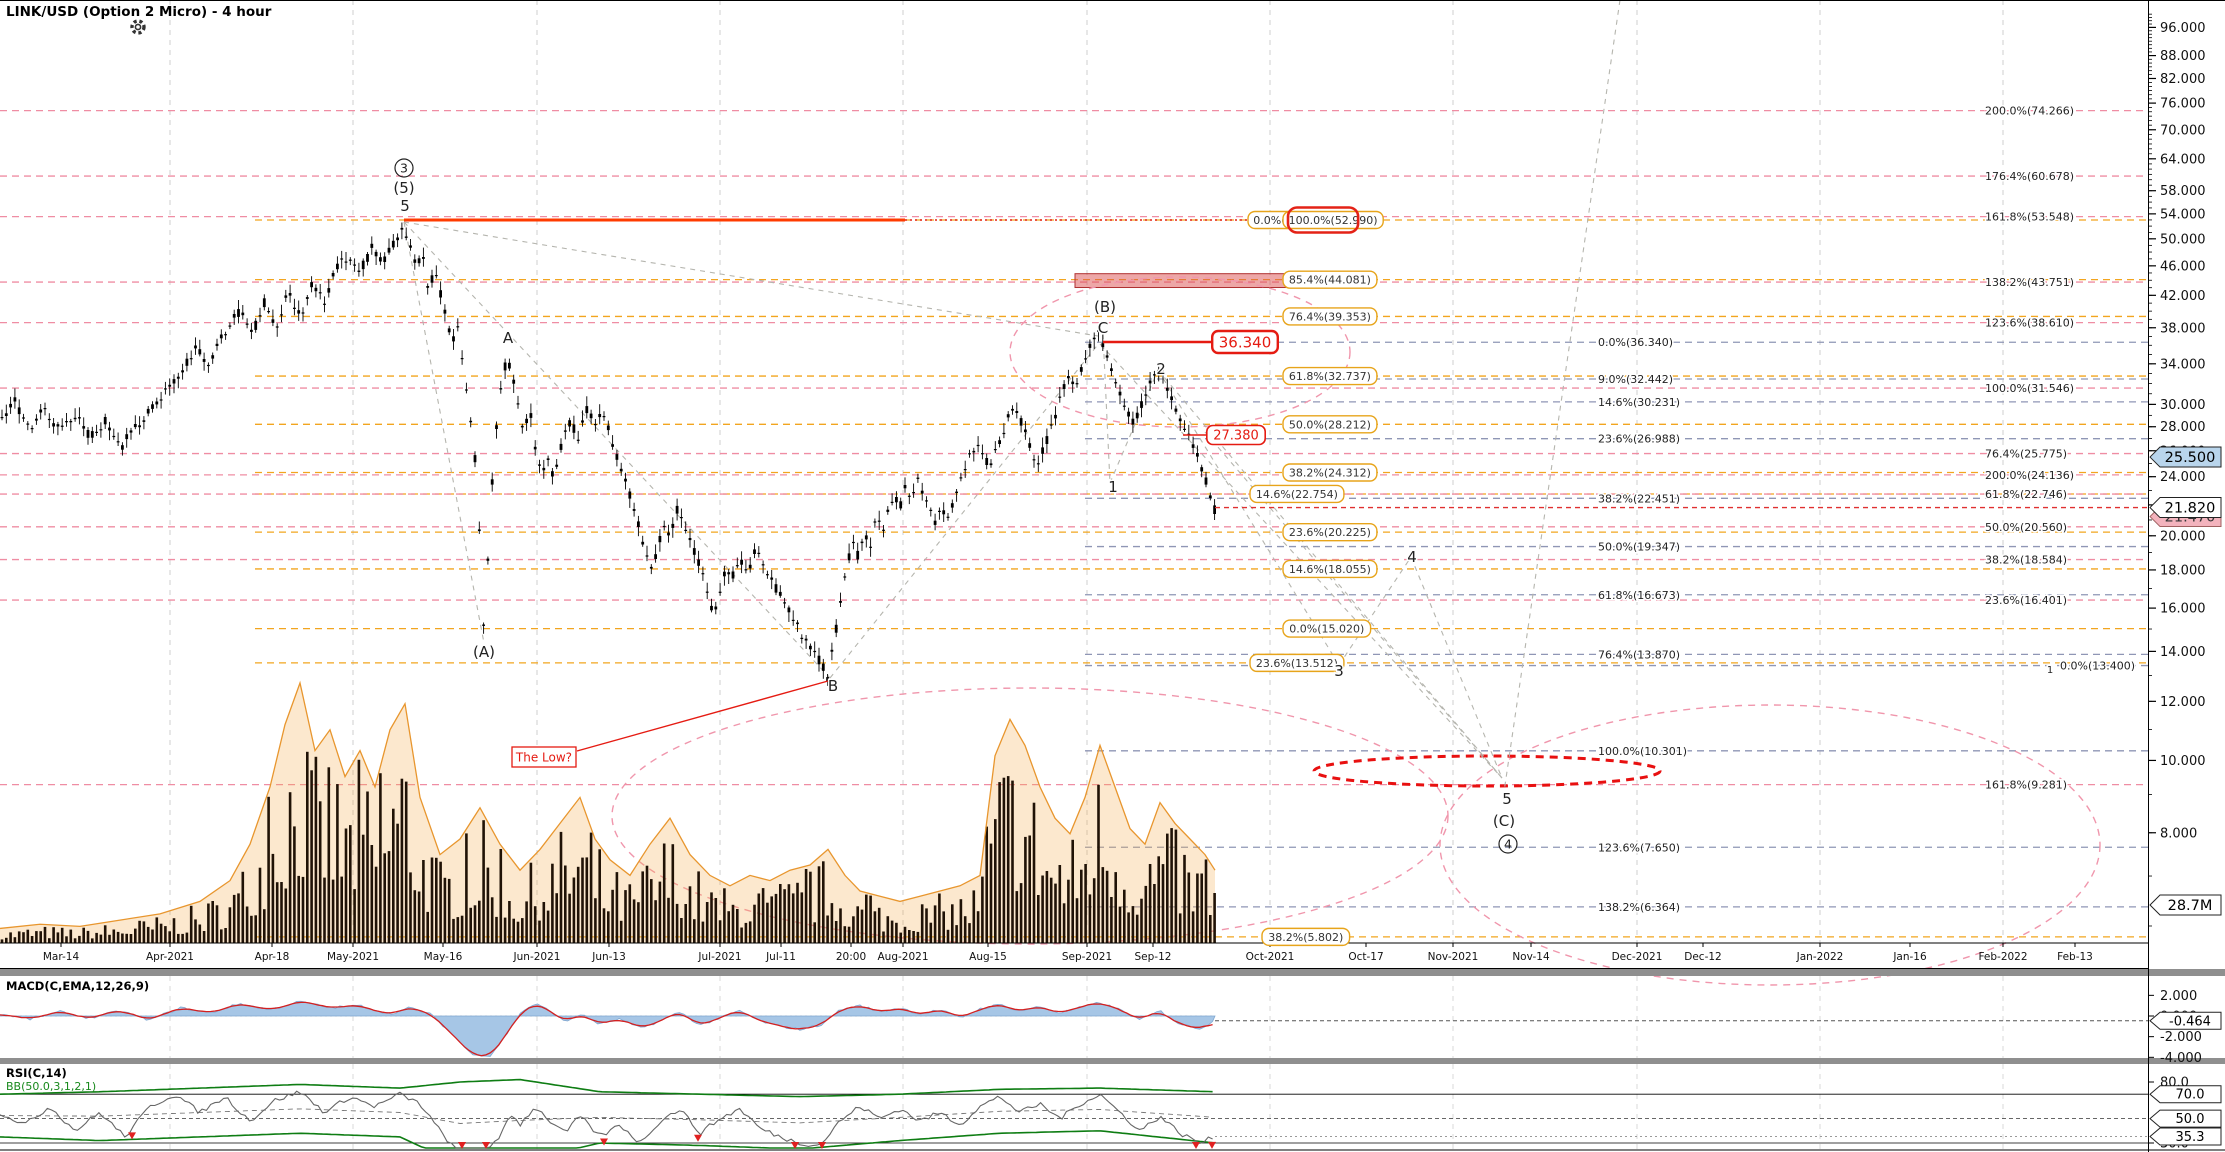  I want to click on fib-label-100.0%(31.546): 100.0%(31.546), so click(2030, 389).